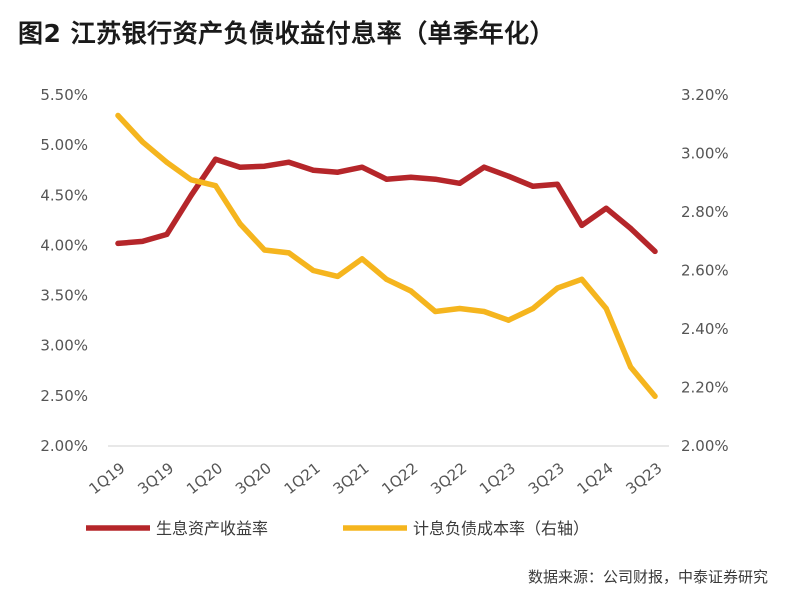 Image resolution: width=808 pixels, height=606 pixels. What do you see at coordinates (705, 388) in the screenshot?
I see `right-tick-label: 2.20%` at bounding box center [705, 388].